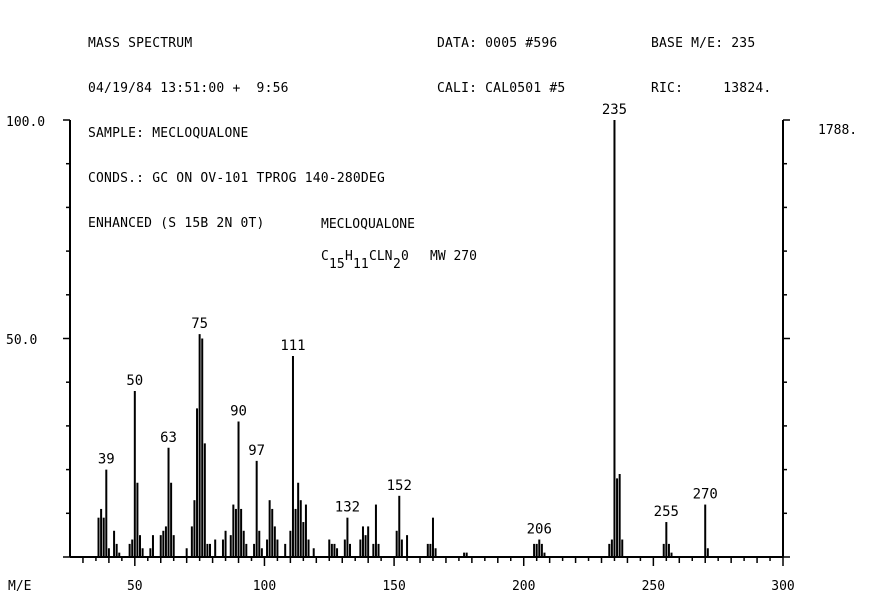  I want to click on peak-label: 270, so click(705, 495).